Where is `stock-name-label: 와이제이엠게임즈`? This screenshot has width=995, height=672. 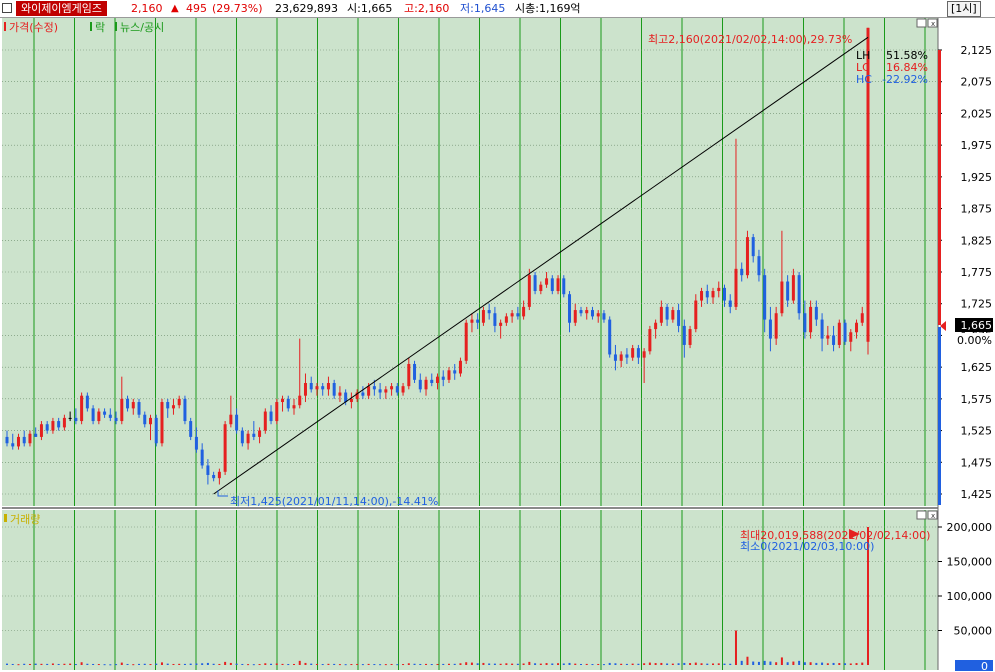 stock-name-label: 와이제이엠게임즈 is located at coordinates (61, 8).